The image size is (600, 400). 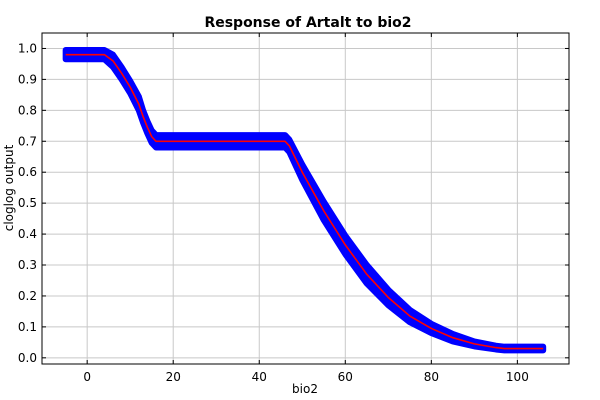 What do you see at coordinates (27, 203) in the screenshot?
I see `y-tick-label: 0.5` at bounding box center [27, 203].